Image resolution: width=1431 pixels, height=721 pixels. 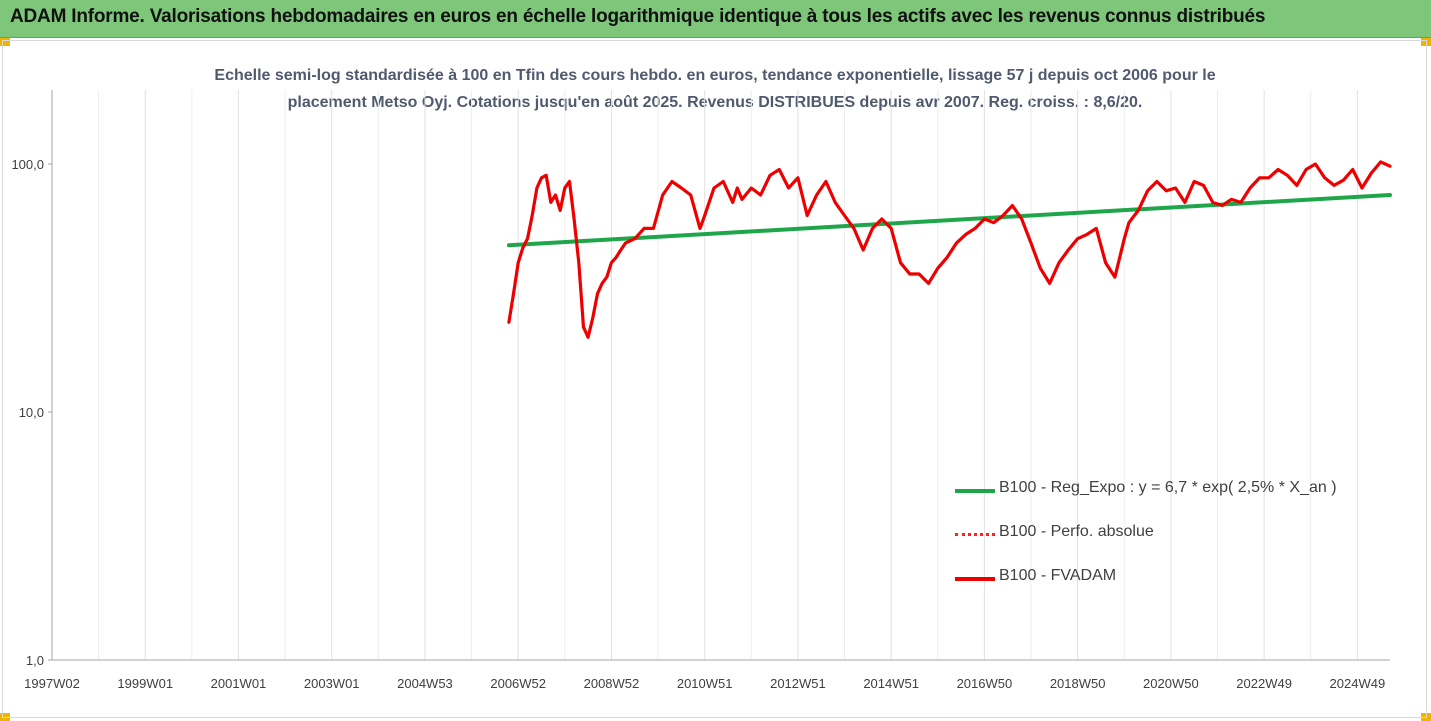 What do you see at coordinates (705, 683) in the screenshot?
I see `x-tick-label: 2010W51` at bounding box center [705, 683].